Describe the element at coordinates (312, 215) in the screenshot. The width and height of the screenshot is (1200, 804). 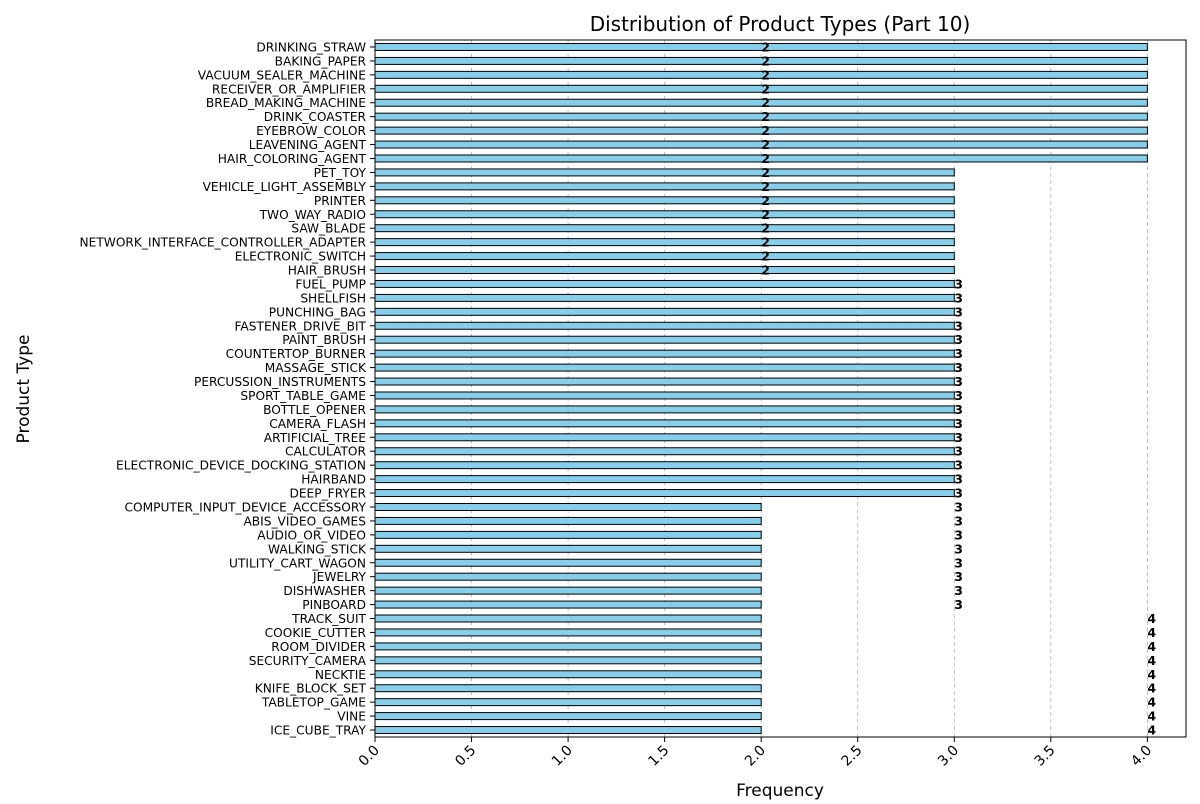
I see `y-tick-label: TWO_WAY_RADIO` at that location.